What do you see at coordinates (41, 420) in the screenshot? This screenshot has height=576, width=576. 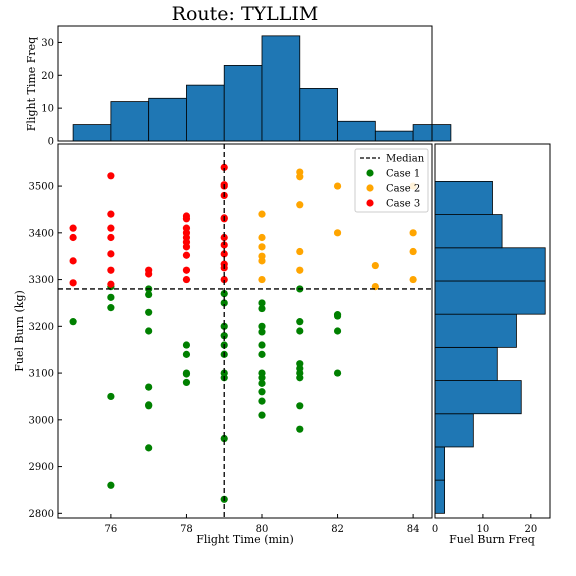 I see `y-tick-label: 3000` at bounding box center [41, 420].